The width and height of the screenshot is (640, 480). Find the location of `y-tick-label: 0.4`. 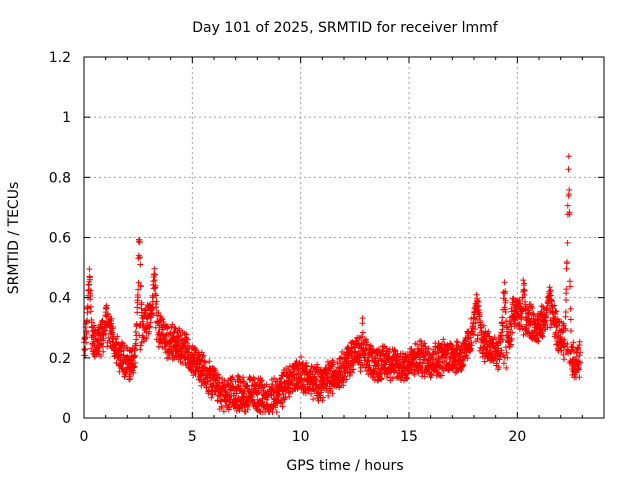

y-tick-label: 0.4 is located at coordinates (60, 299).